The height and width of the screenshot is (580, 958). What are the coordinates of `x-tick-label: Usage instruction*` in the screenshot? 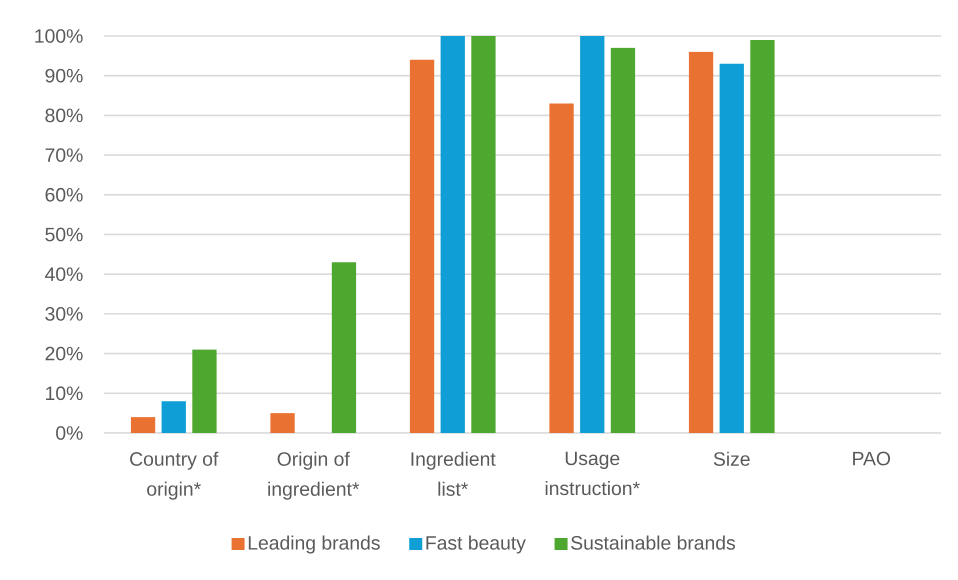 It's located at (593, 474).